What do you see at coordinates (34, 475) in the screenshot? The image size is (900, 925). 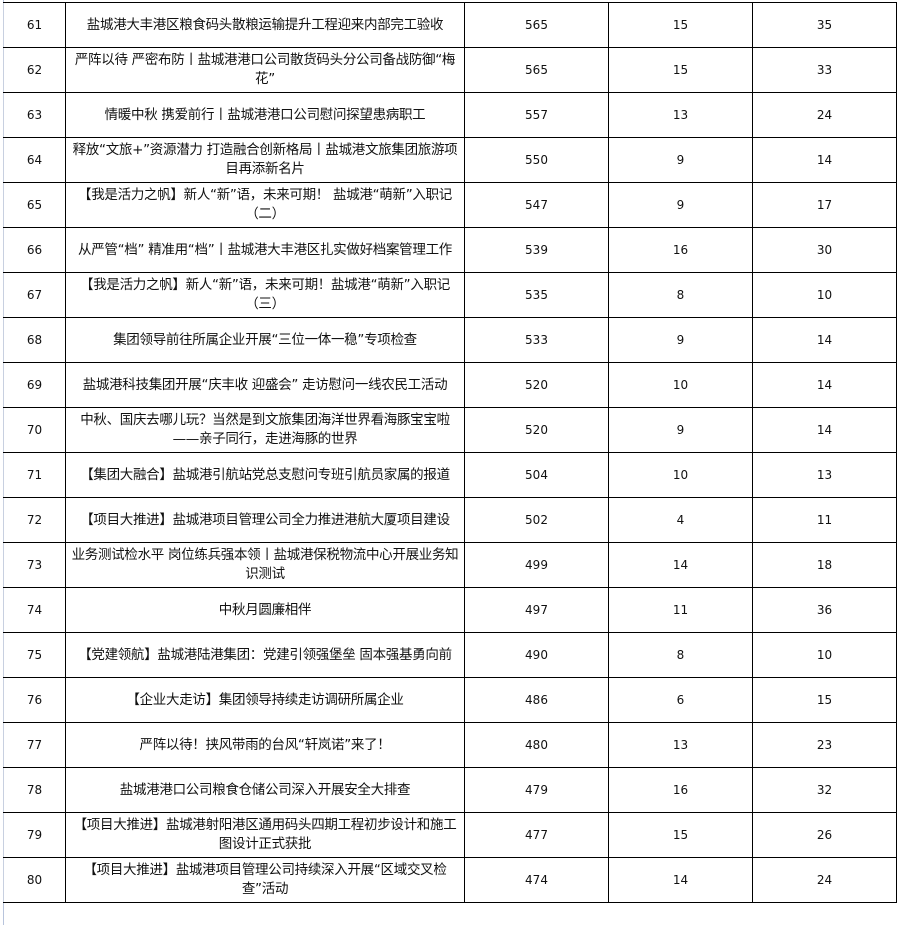 I see `row-number-cell: 71` at bounding box center [34, 475].